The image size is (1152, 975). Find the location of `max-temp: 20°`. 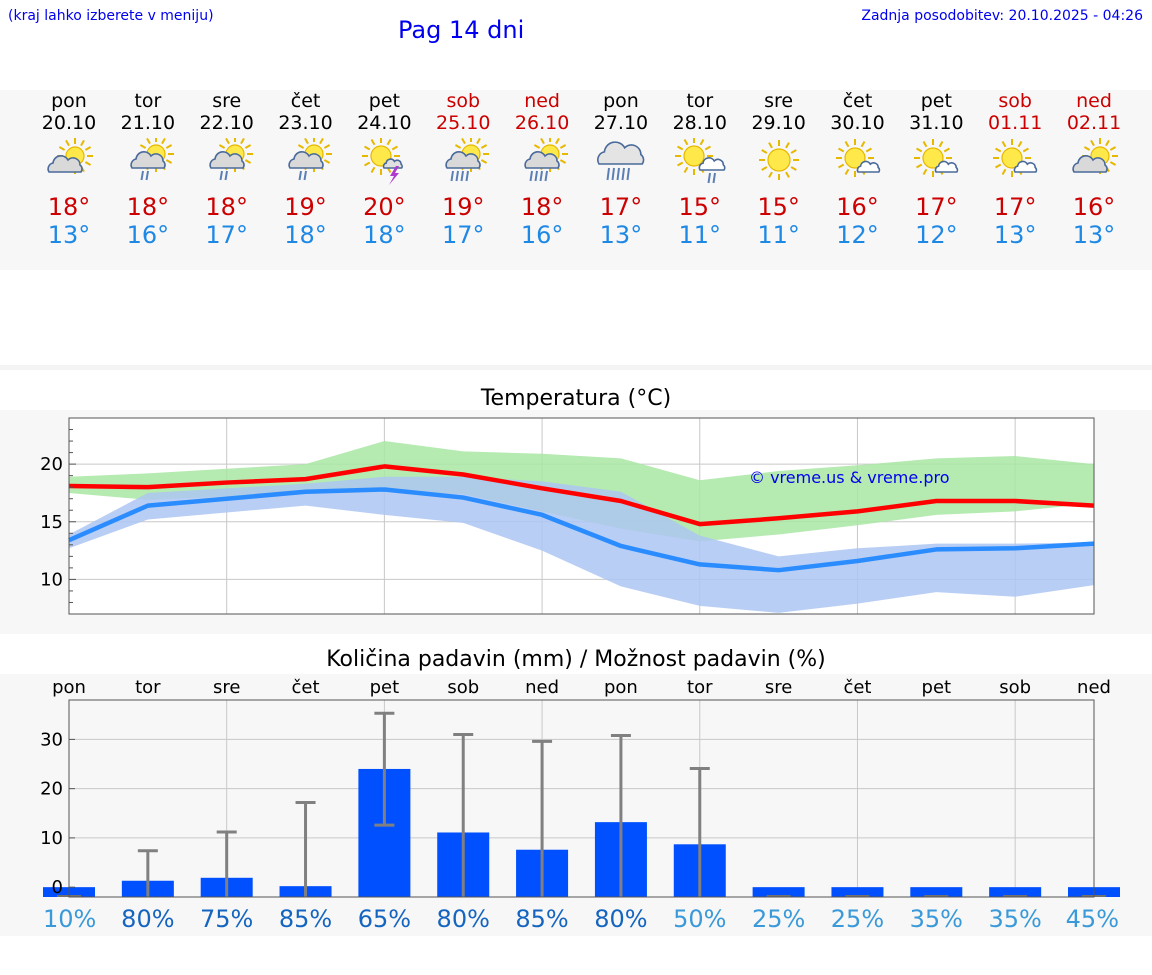

max-temp: 20° is located at coordinates (384, 207).